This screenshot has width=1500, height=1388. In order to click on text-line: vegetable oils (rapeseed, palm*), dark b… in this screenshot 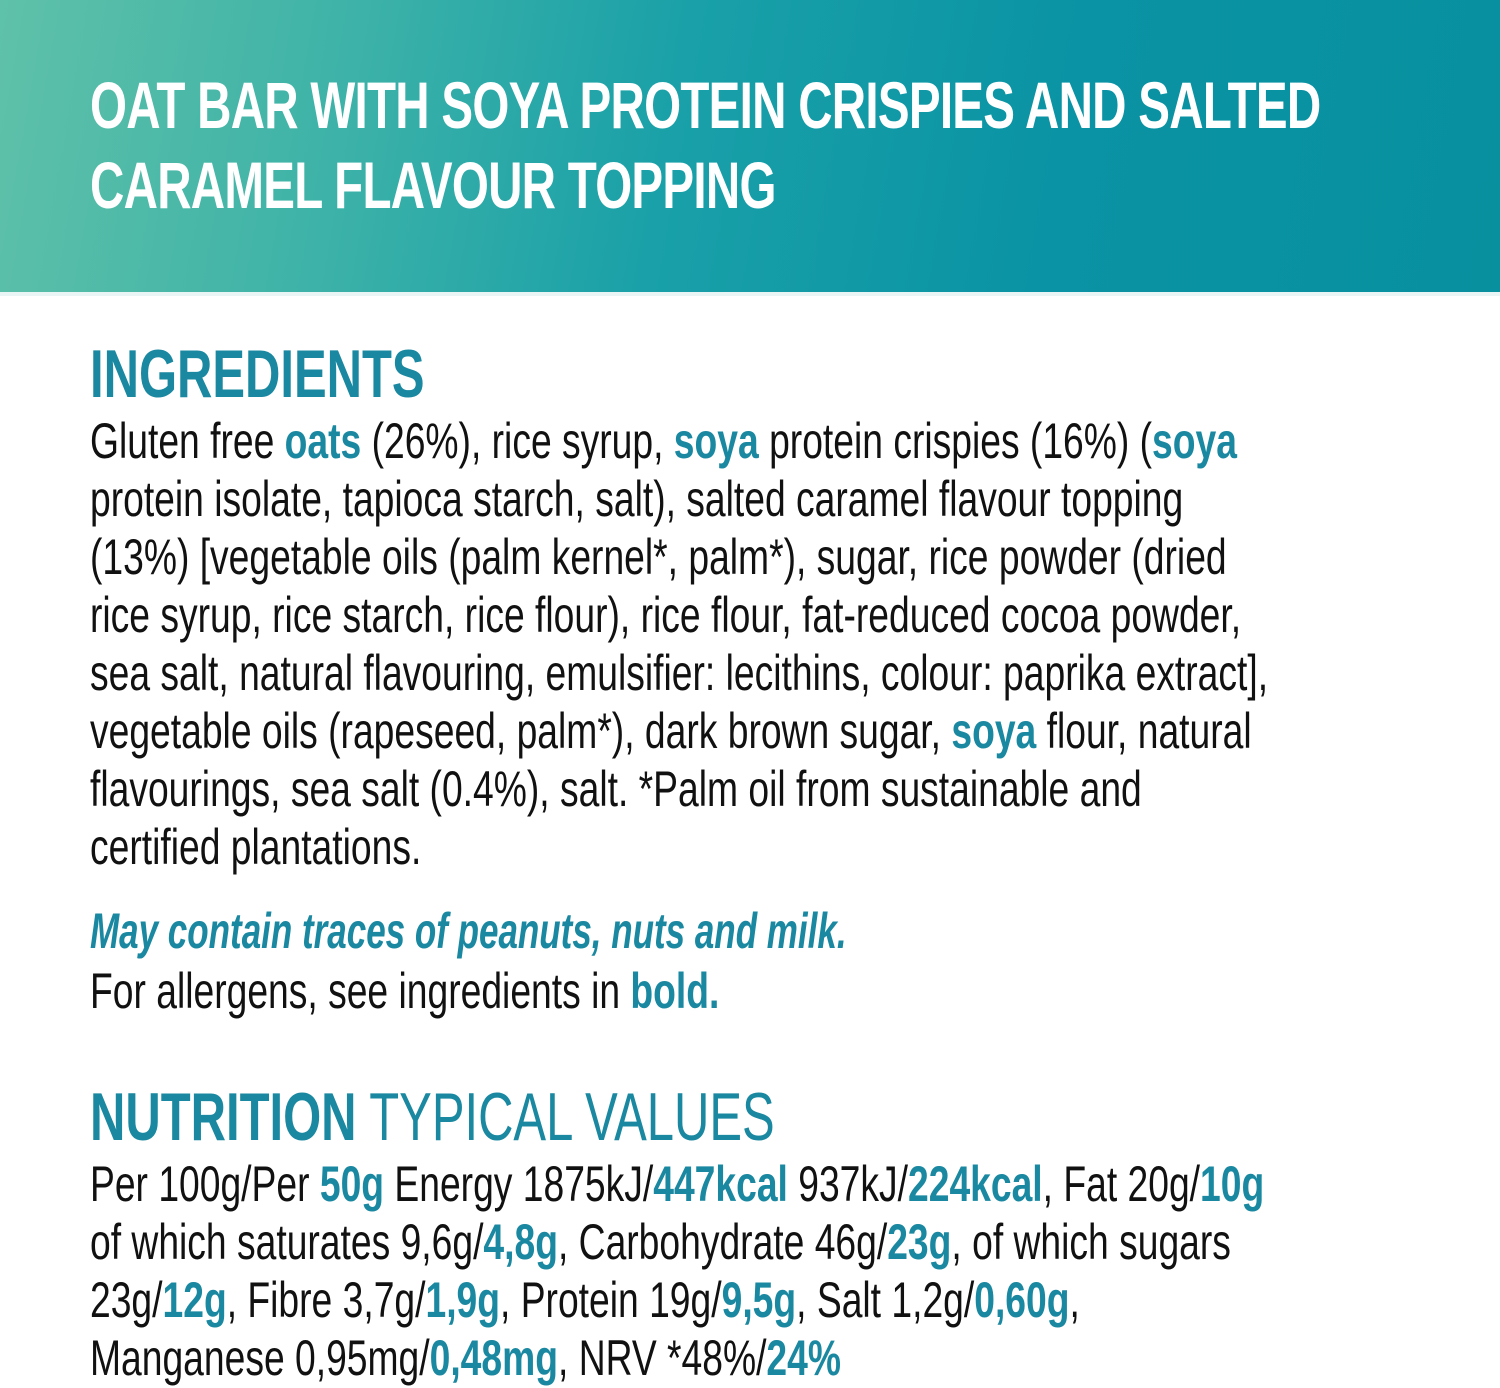, I will do `click(671, 731)`.